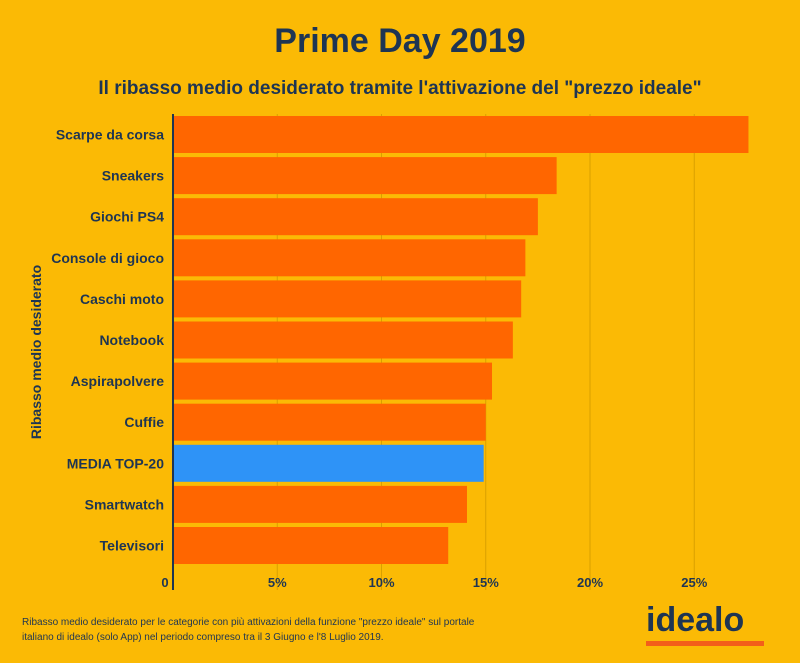 This screenshot has width=800, height=663. What do you see at coordinates (133, 176) in the screenshot?
I see `category-label: Sneakers` at bounding box center [133, 176].